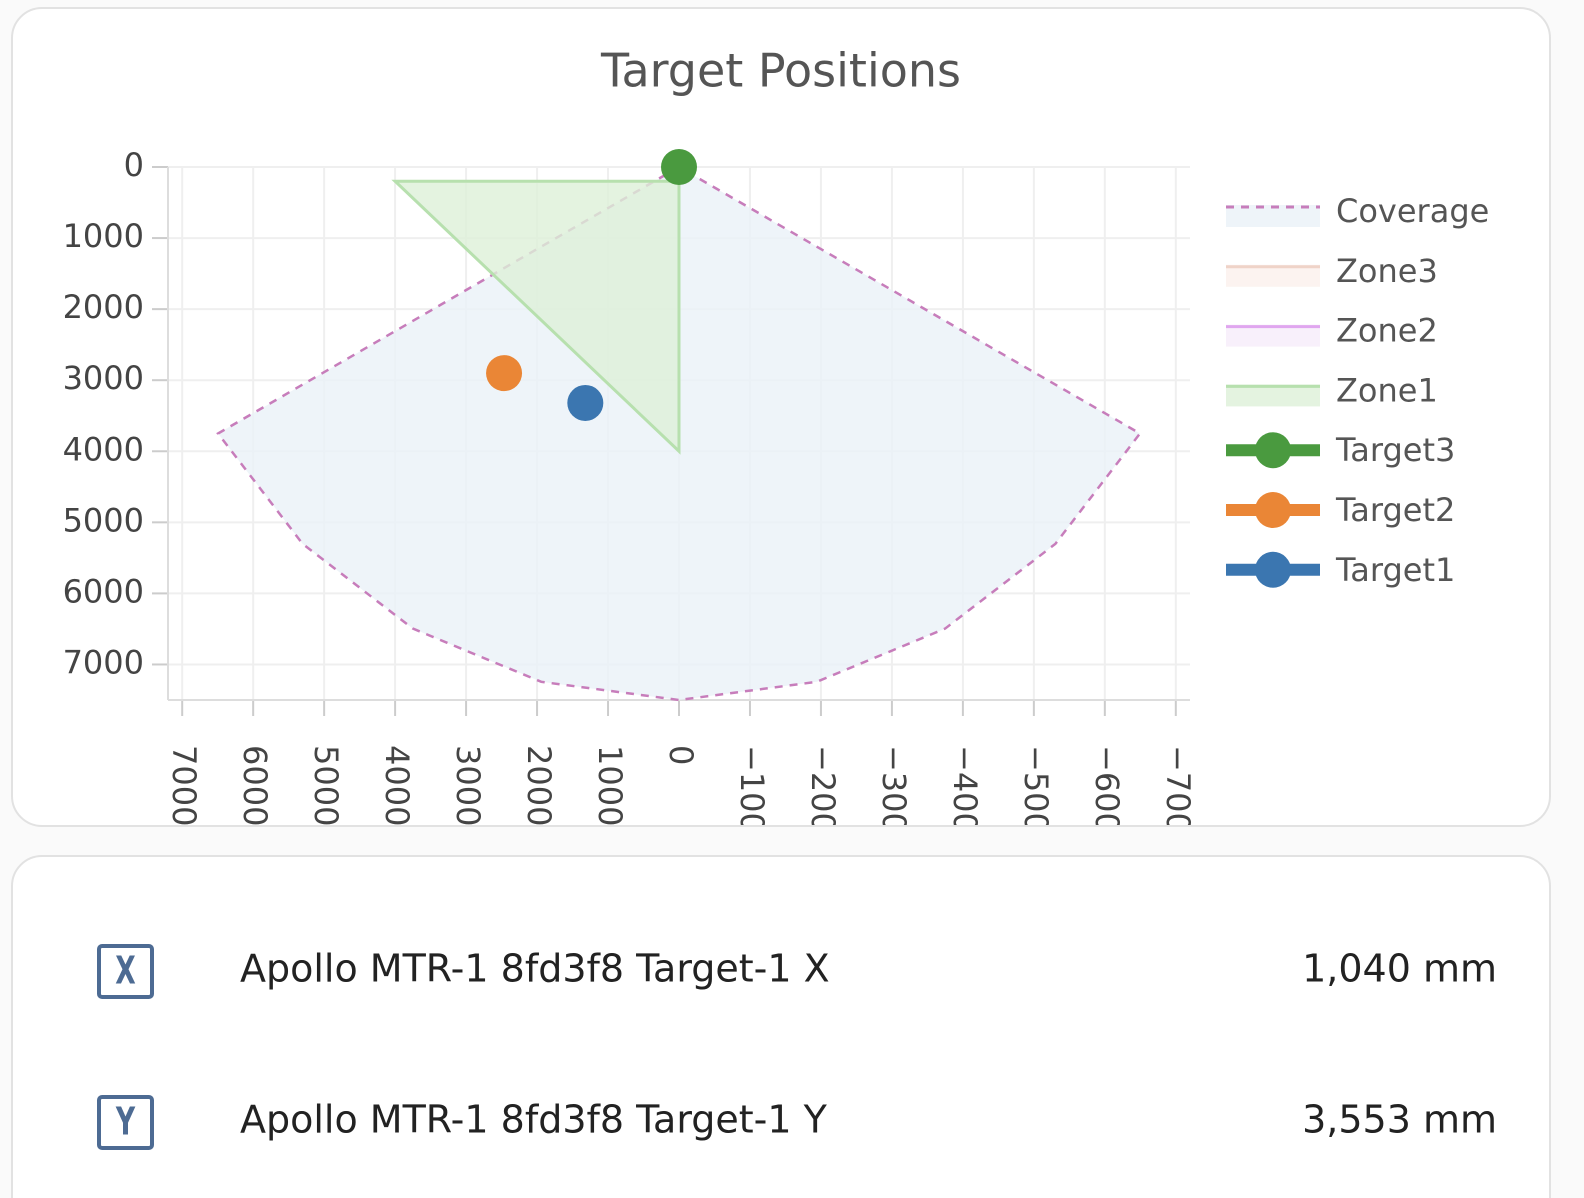 The image size is (1584, 1198). I want to click on entity-row: X Apollo MTR-1 8fd3f8 Target-1 X 1,040 mm, so click(797, 971).